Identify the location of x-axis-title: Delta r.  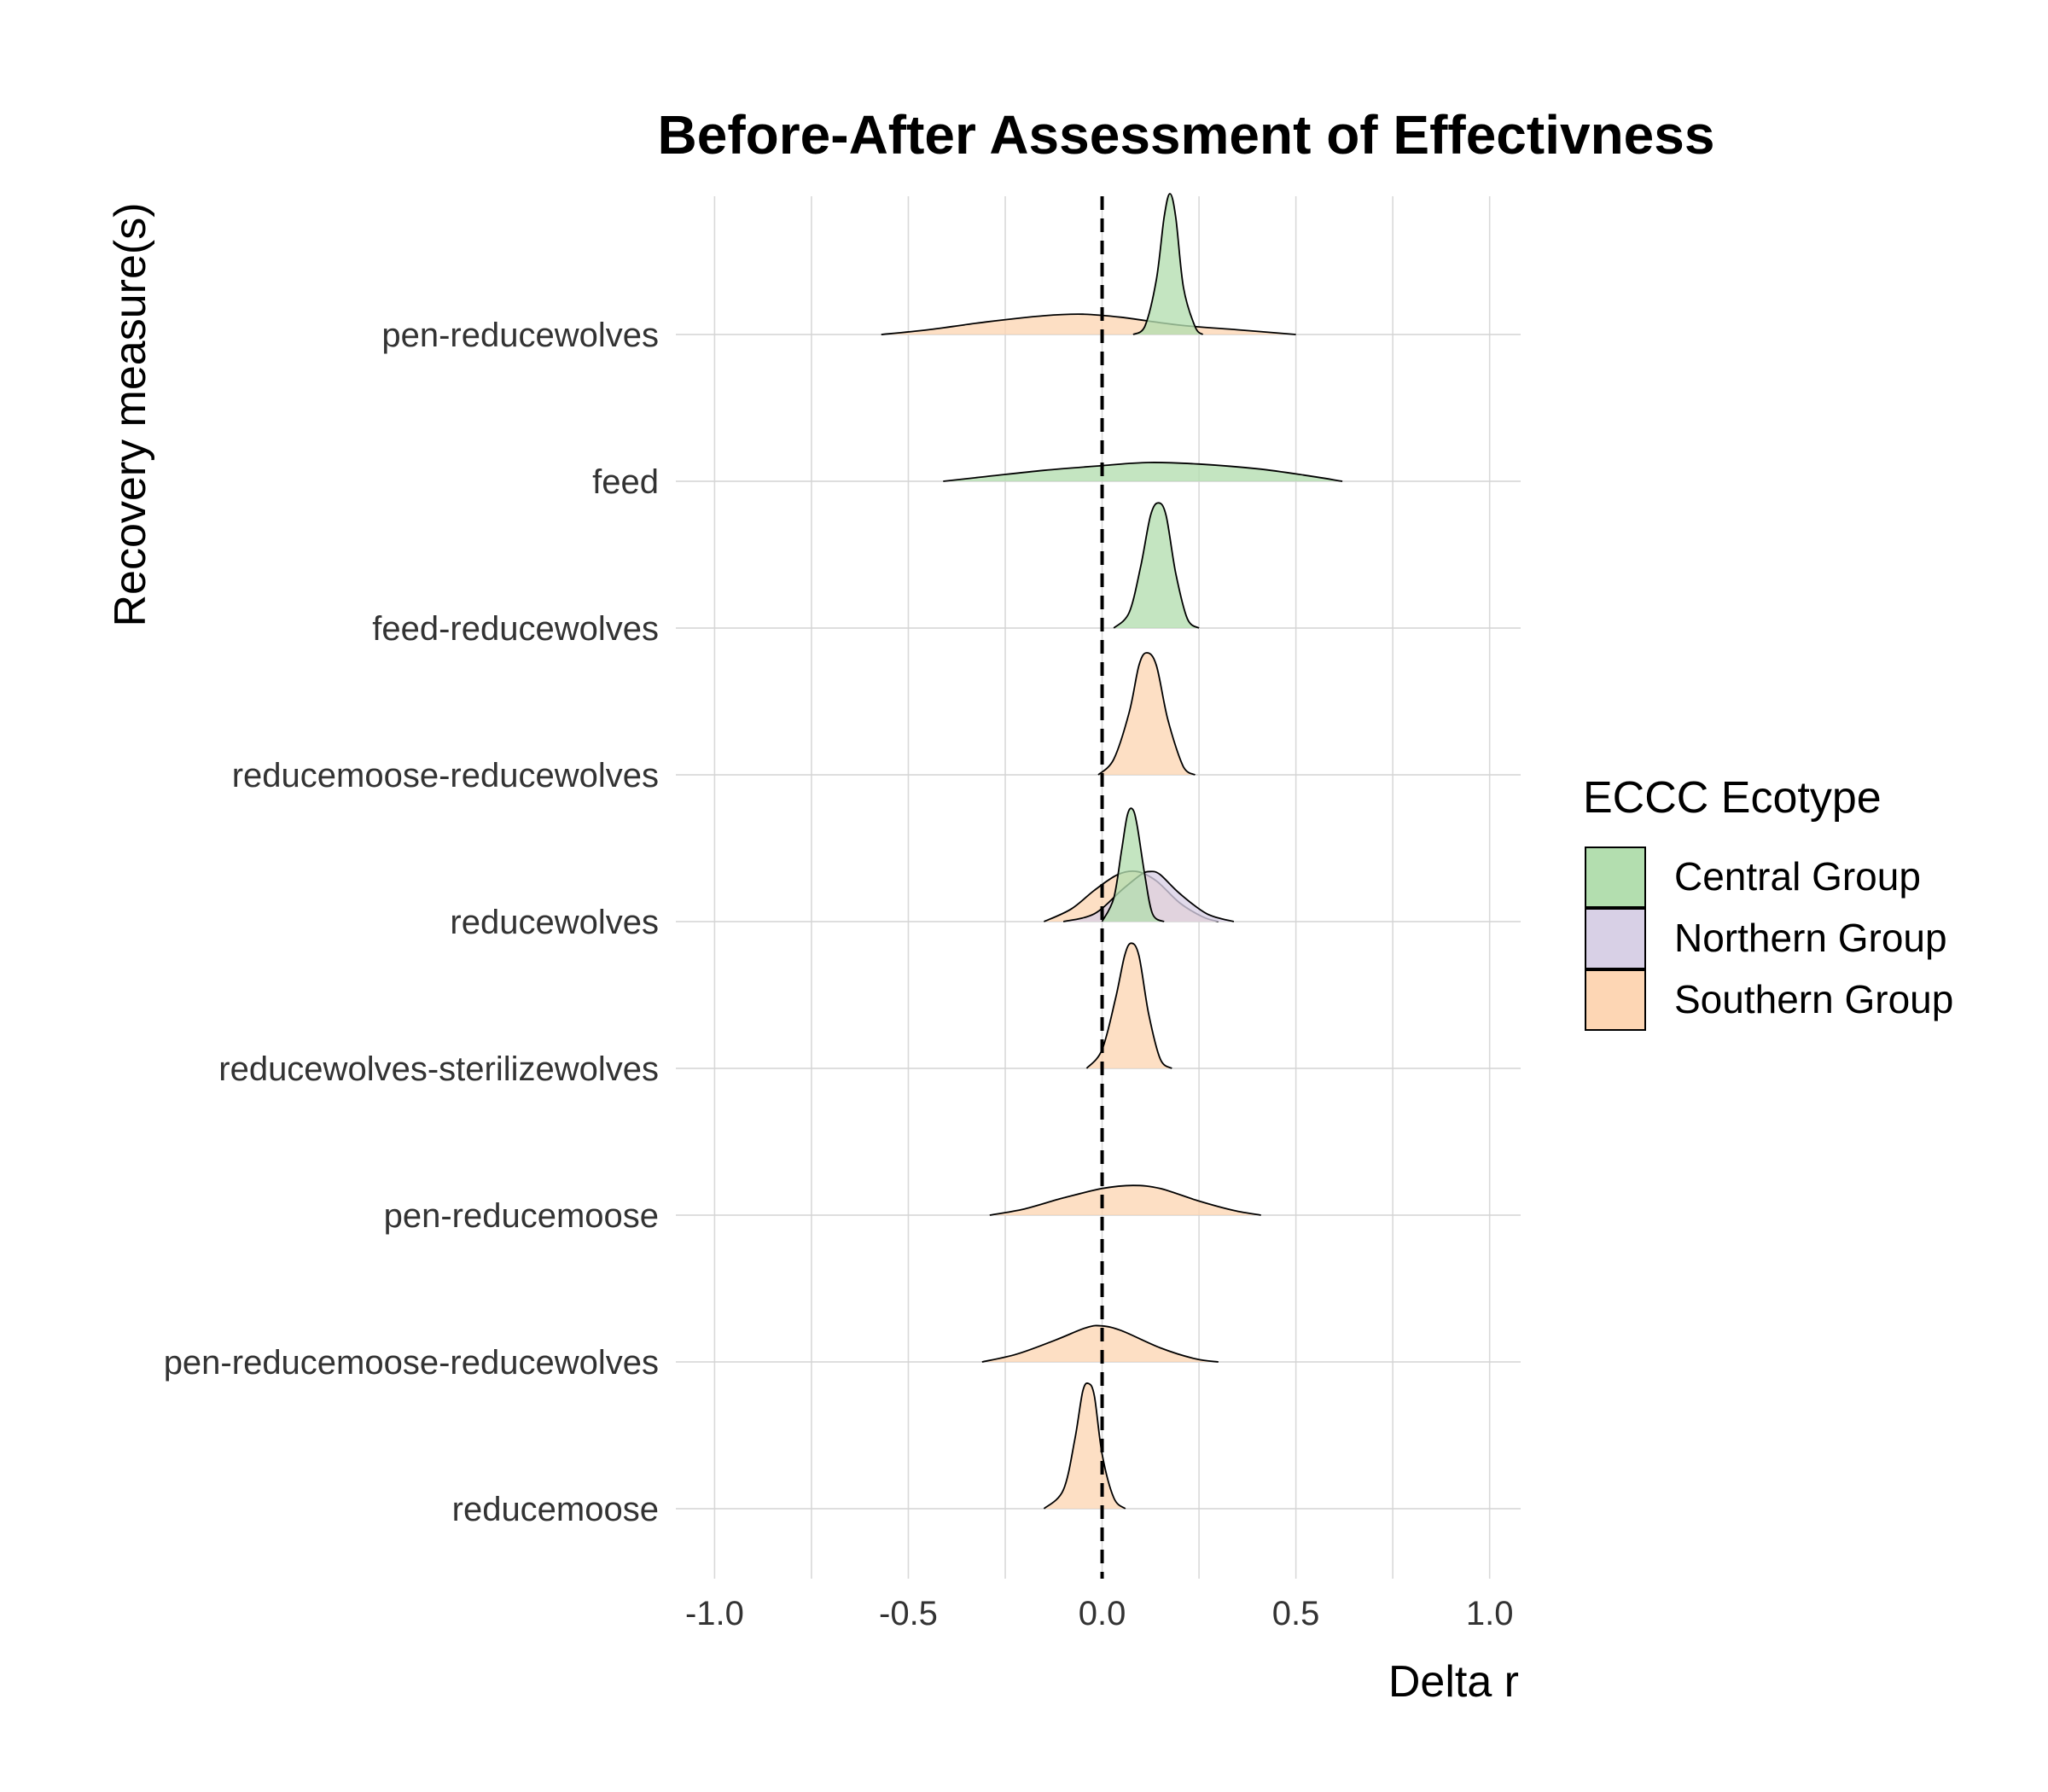
(1453, 1682).